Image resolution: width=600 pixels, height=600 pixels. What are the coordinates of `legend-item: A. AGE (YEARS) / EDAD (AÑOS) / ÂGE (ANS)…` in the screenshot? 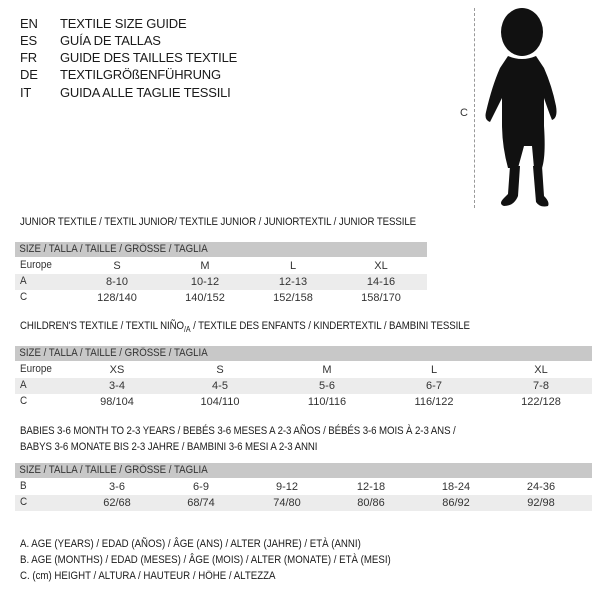 It's located at (190, 544).